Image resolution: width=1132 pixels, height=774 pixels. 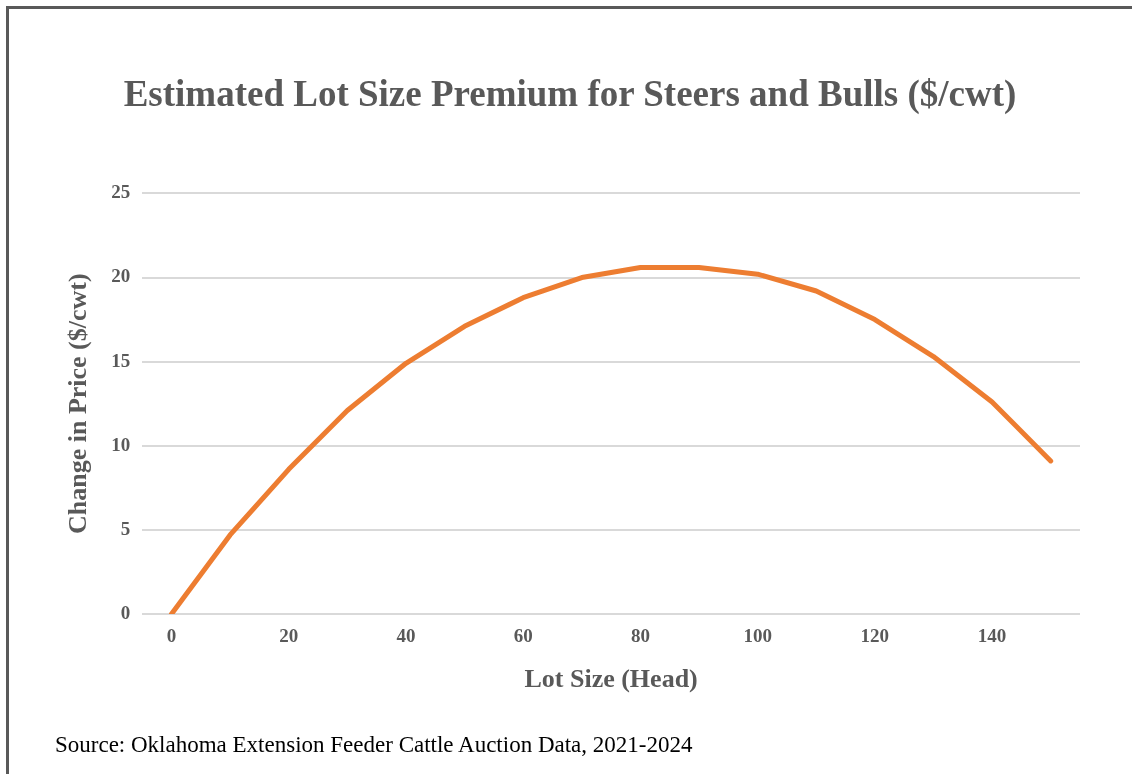 I want to click on x-tick-label: 100, so click(x=757, y=636).